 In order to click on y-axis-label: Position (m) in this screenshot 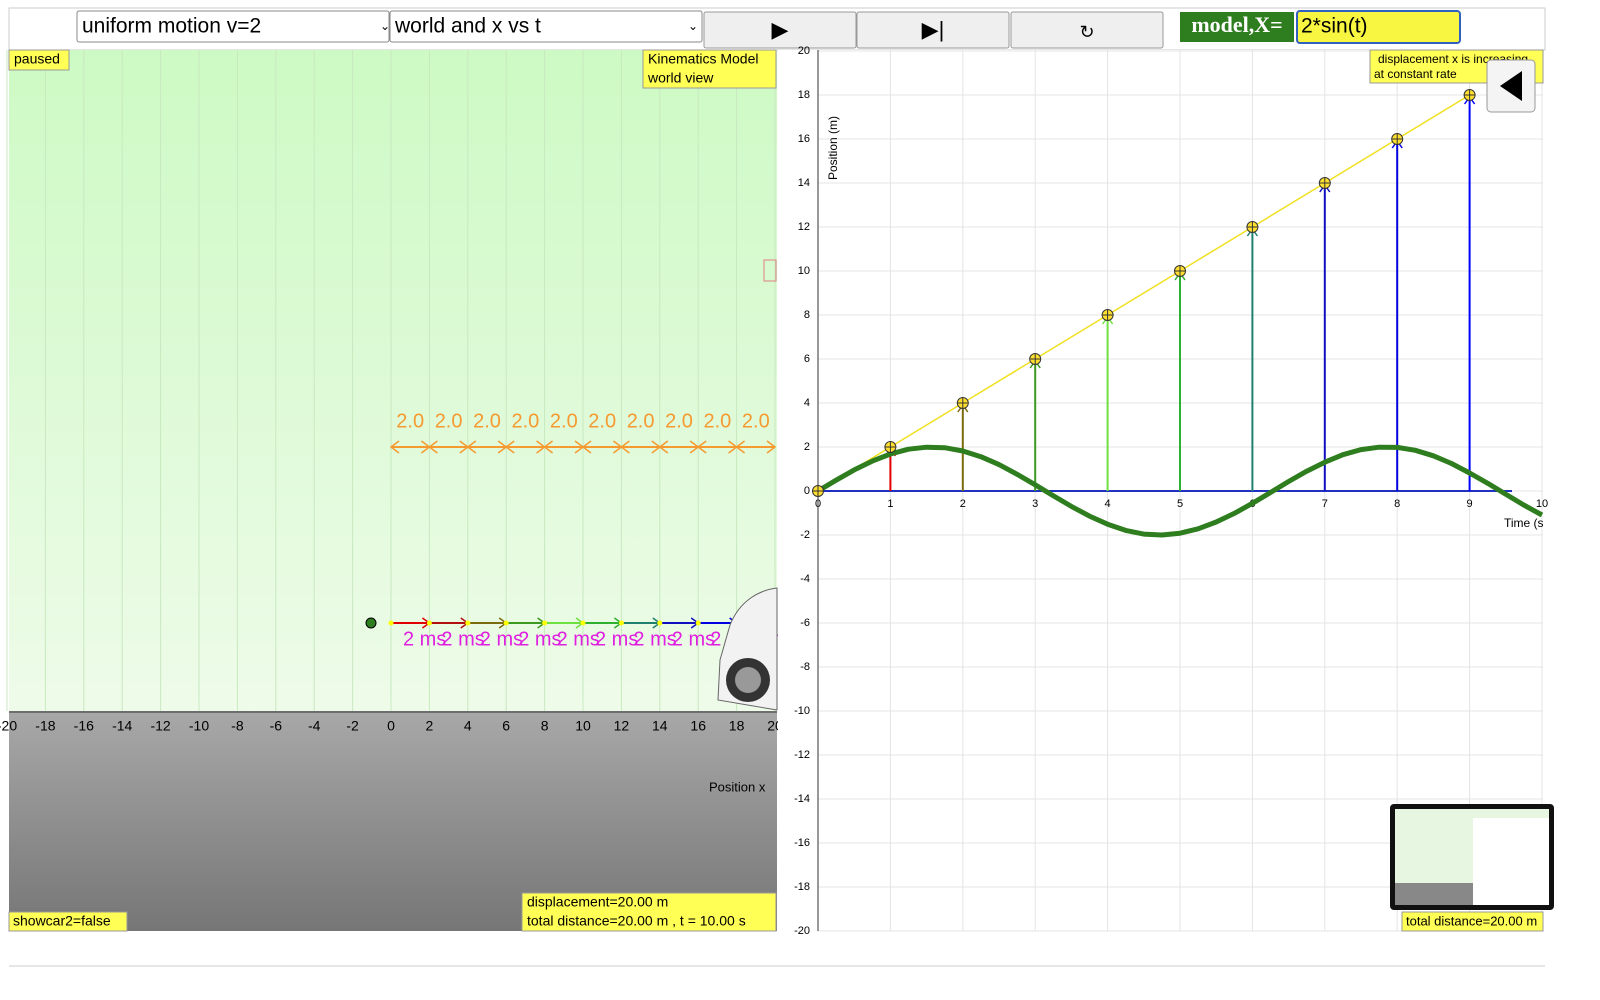, I will do `click(833, 148)`.